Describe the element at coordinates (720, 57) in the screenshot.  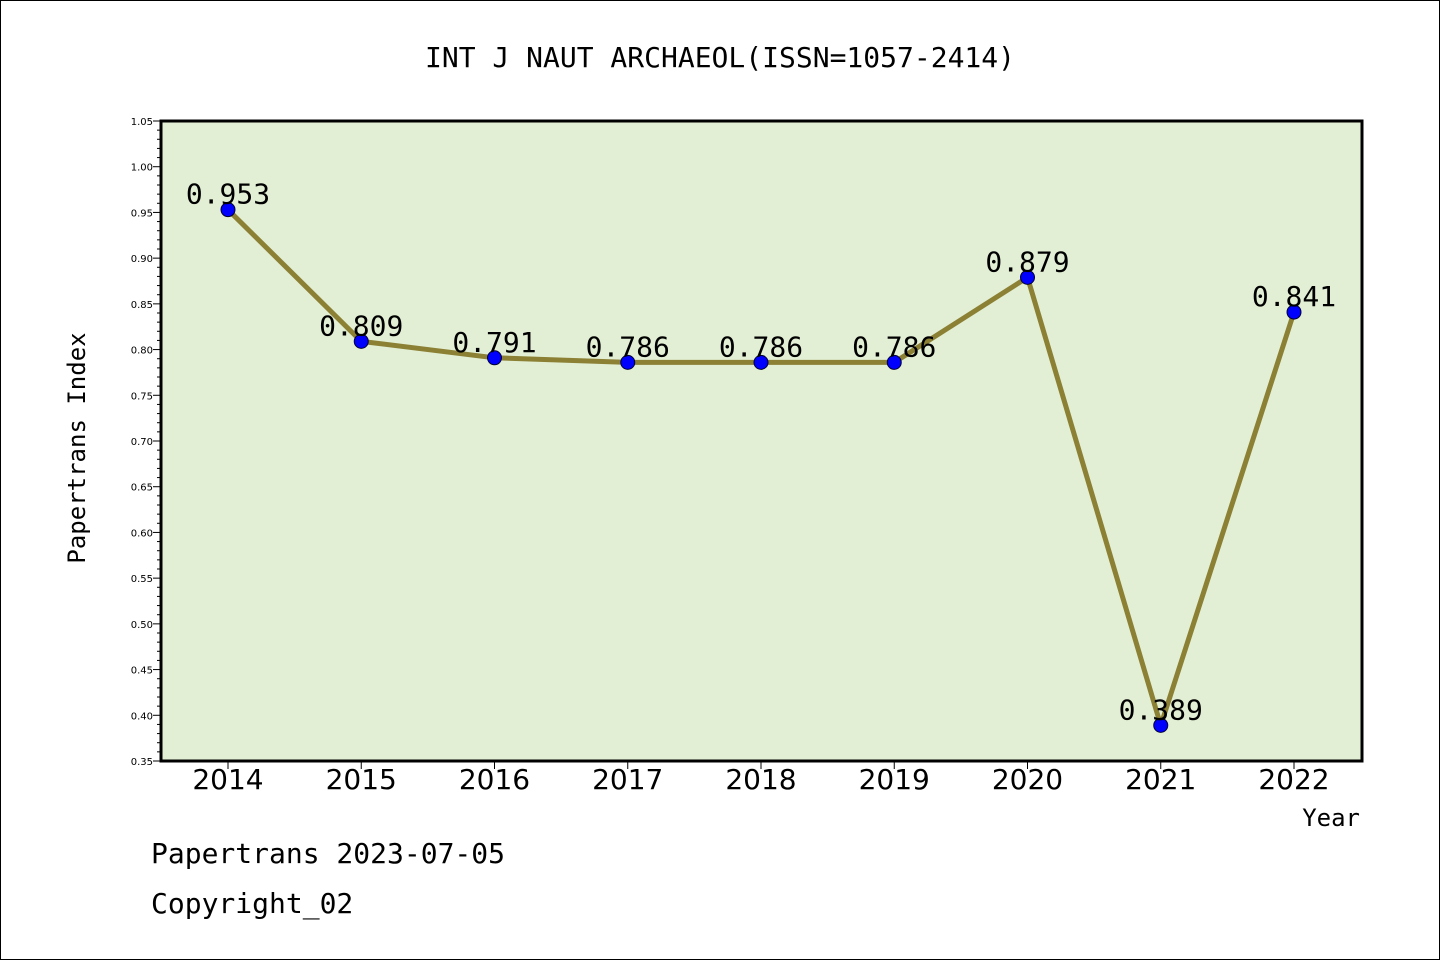
I see `chart-title: INT J NAUT ARCHAEOL(ISSN=1057-2414)` at that location.